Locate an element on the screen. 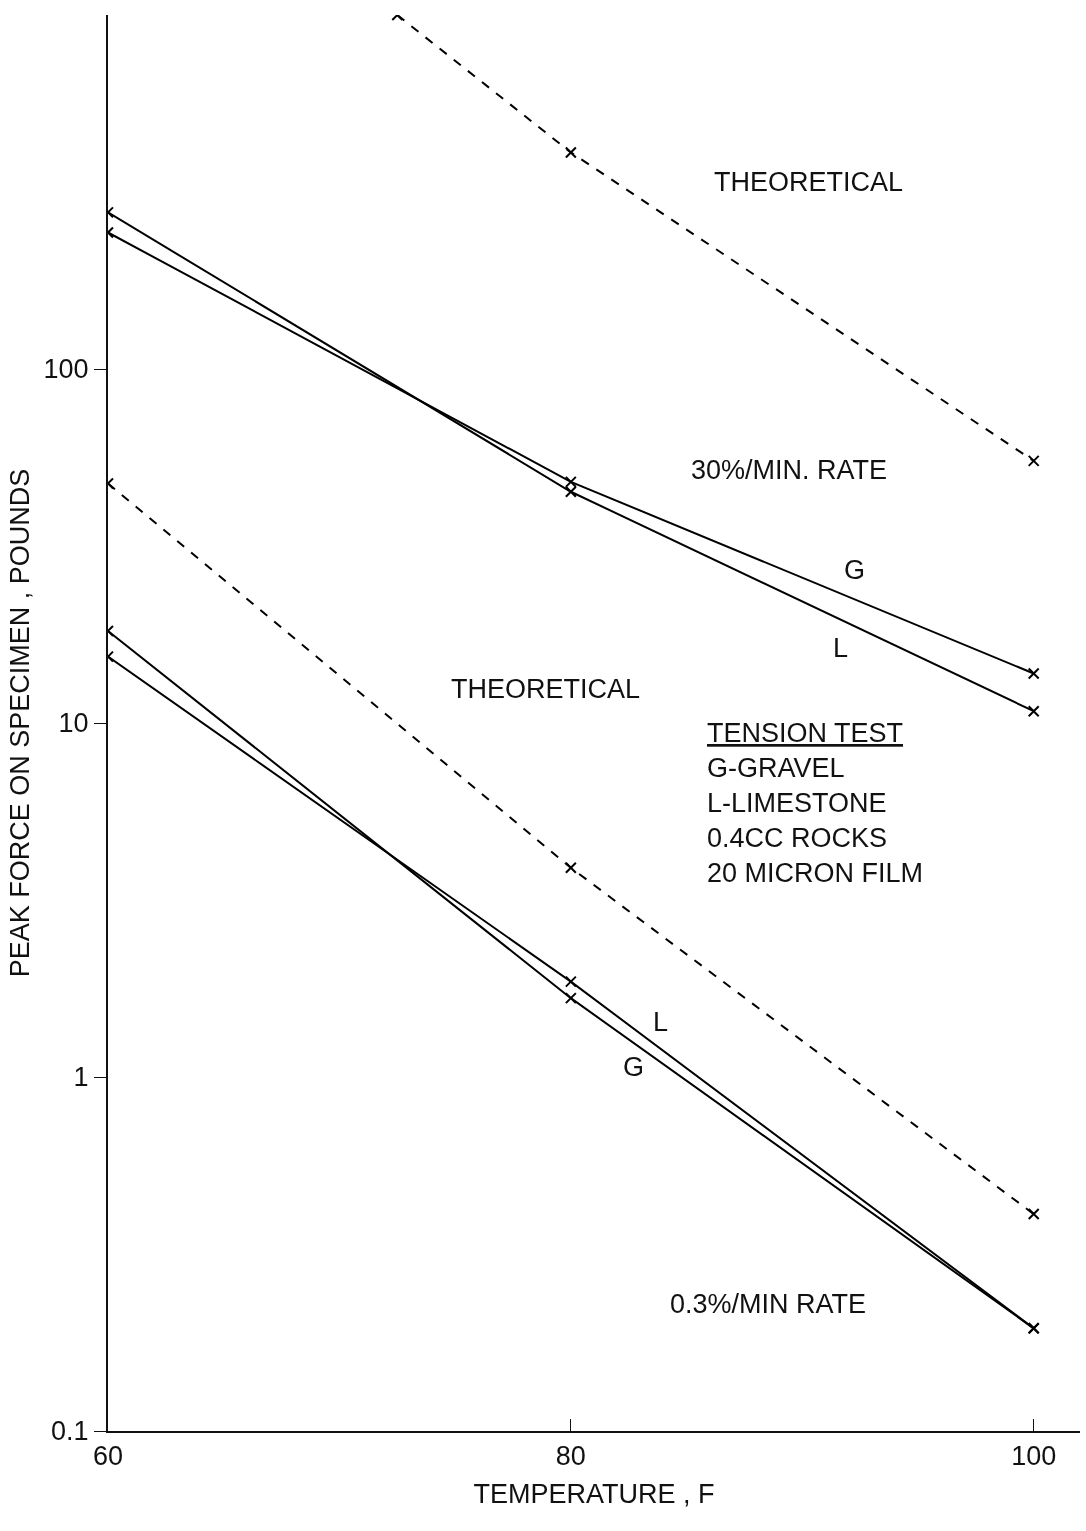  annotation: 20 MICRON FILM is located at coordinates (815, 873).